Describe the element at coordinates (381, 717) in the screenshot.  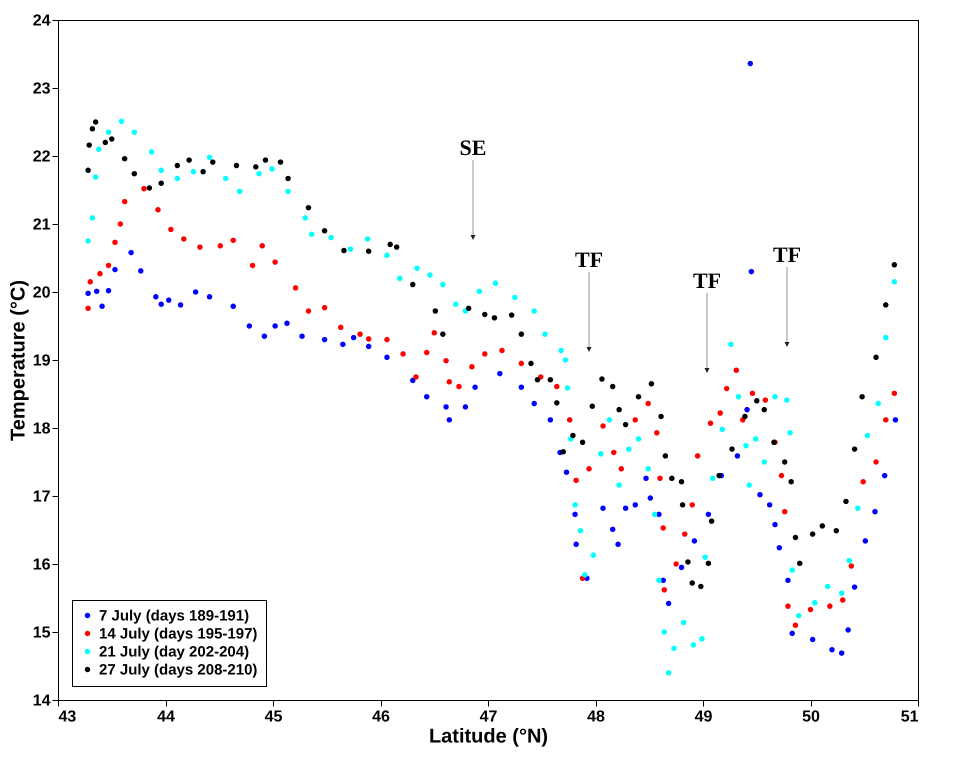
I see `x-tick-label: 46` at that location.